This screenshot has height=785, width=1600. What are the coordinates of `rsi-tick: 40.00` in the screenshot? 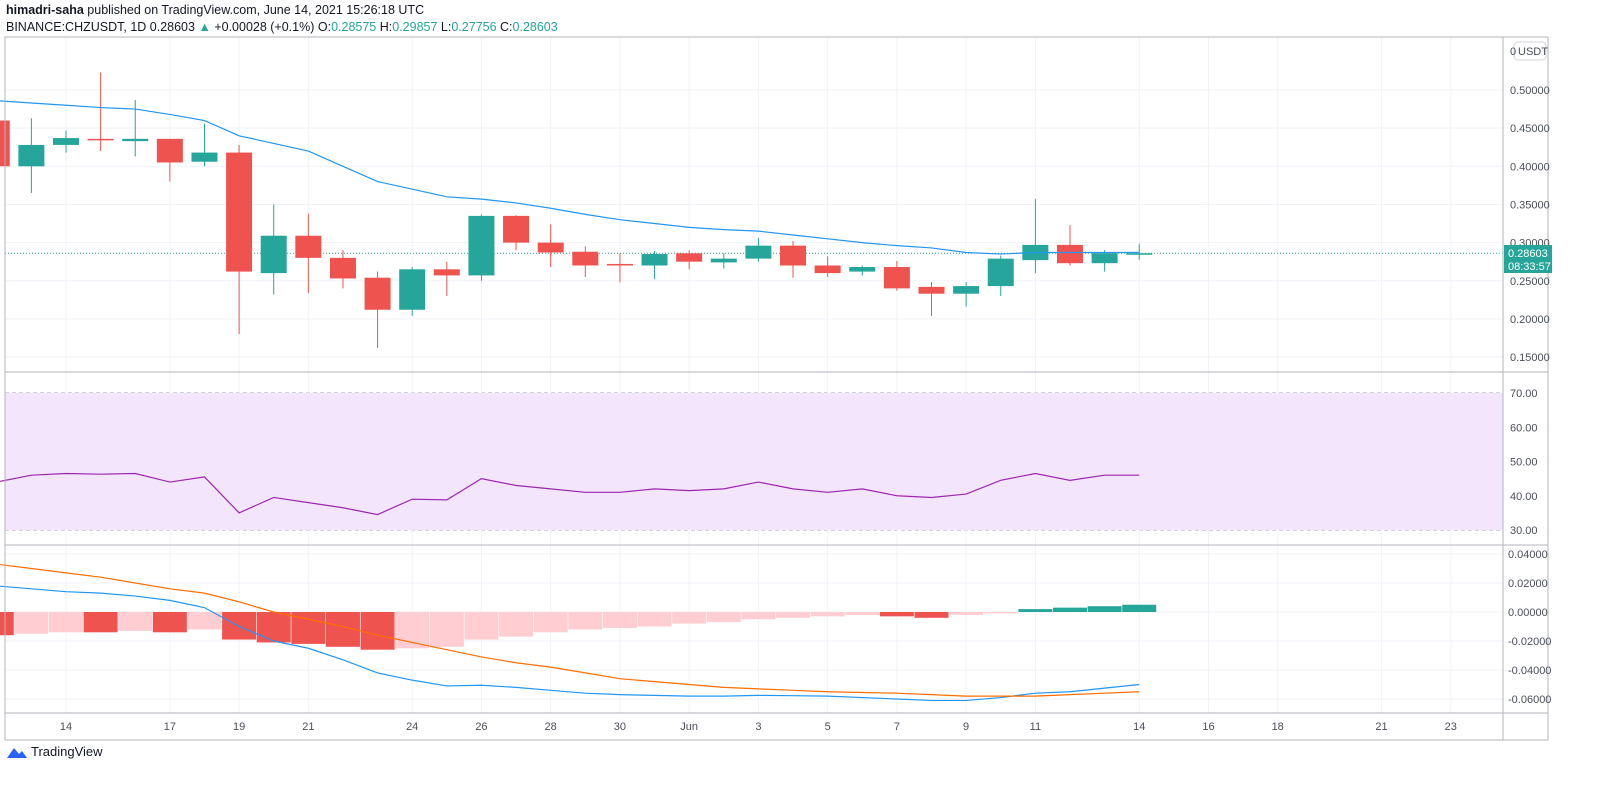 It's located at (1524, 497).